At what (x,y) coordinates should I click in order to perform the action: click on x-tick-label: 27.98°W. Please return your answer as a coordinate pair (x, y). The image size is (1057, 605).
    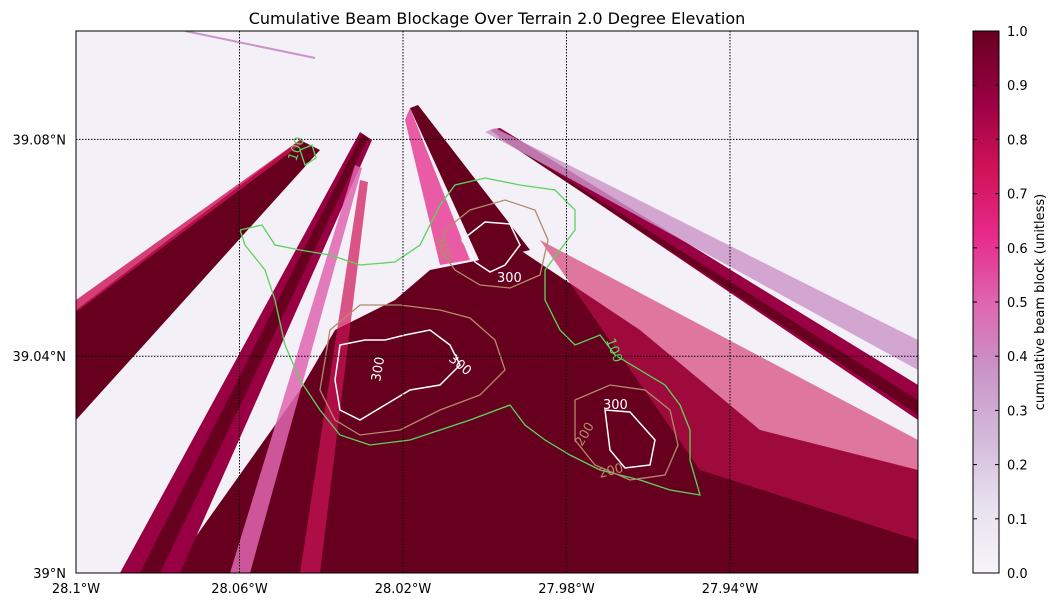
    Looking at the image, I should click on (566, 589).